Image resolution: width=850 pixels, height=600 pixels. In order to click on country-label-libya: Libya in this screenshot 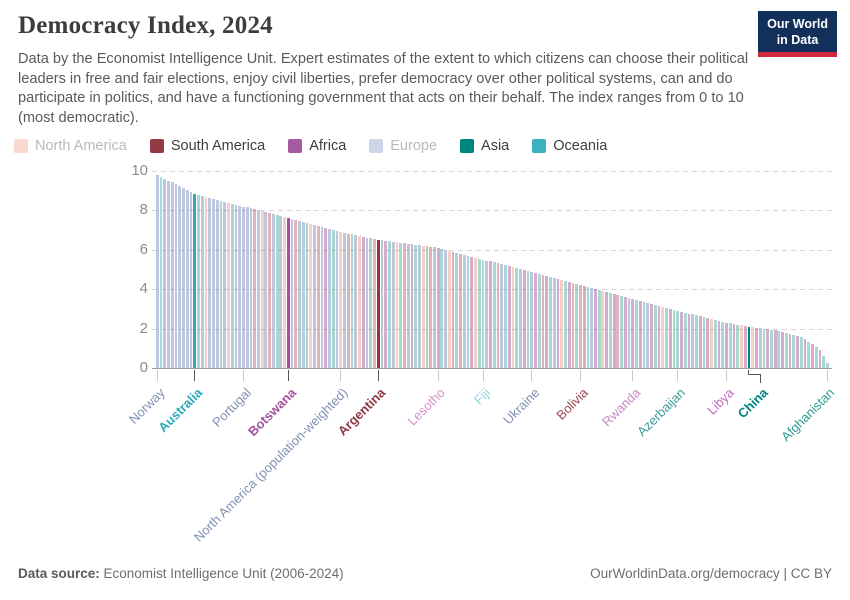, I will do `click(720, 401)`.